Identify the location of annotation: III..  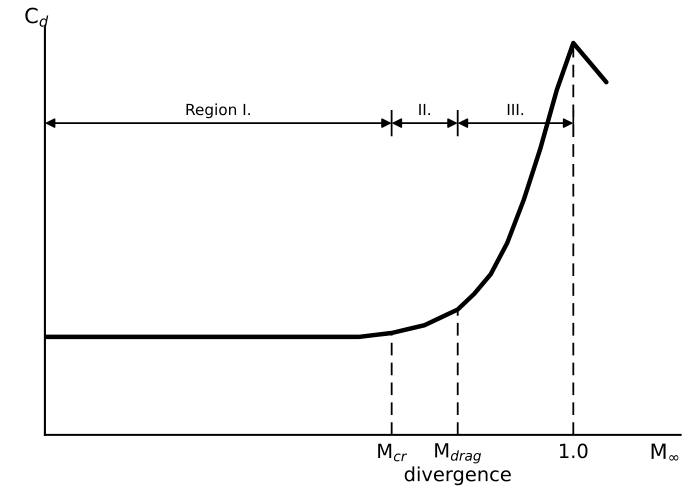
(516, 110).